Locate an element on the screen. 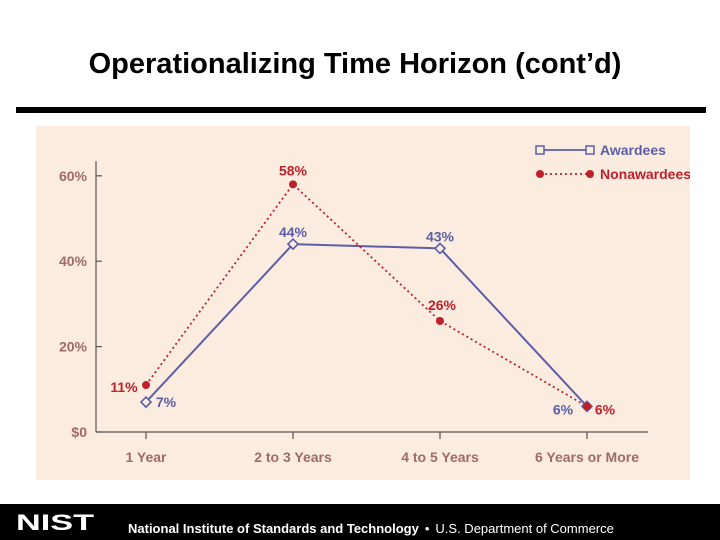 The width and height of the screenshot is (720, 540). footer-dept-name: U.S. Department of Commerce is located at coordinates (524, 528).